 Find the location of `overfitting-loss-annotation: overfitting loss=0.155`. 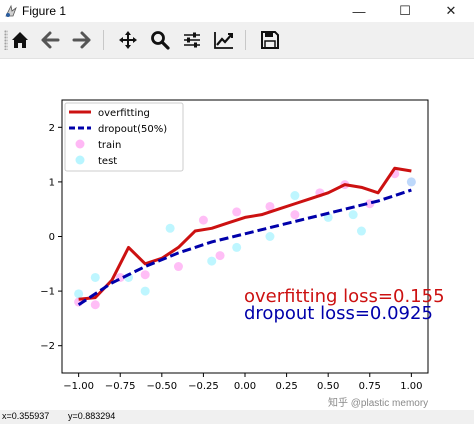

overfitting-loss-annotation: overfitting loss=0.155 is located at coordinates (344, 296).